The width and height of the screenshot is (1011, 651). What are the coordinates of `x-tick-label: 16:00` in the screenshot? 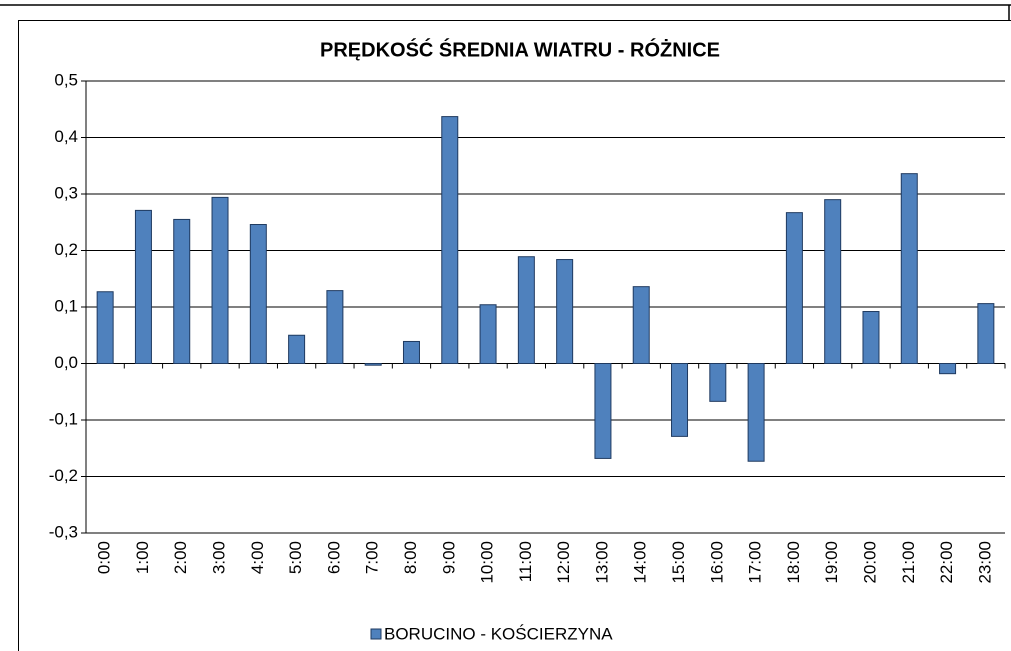 It's located at (716, 562).